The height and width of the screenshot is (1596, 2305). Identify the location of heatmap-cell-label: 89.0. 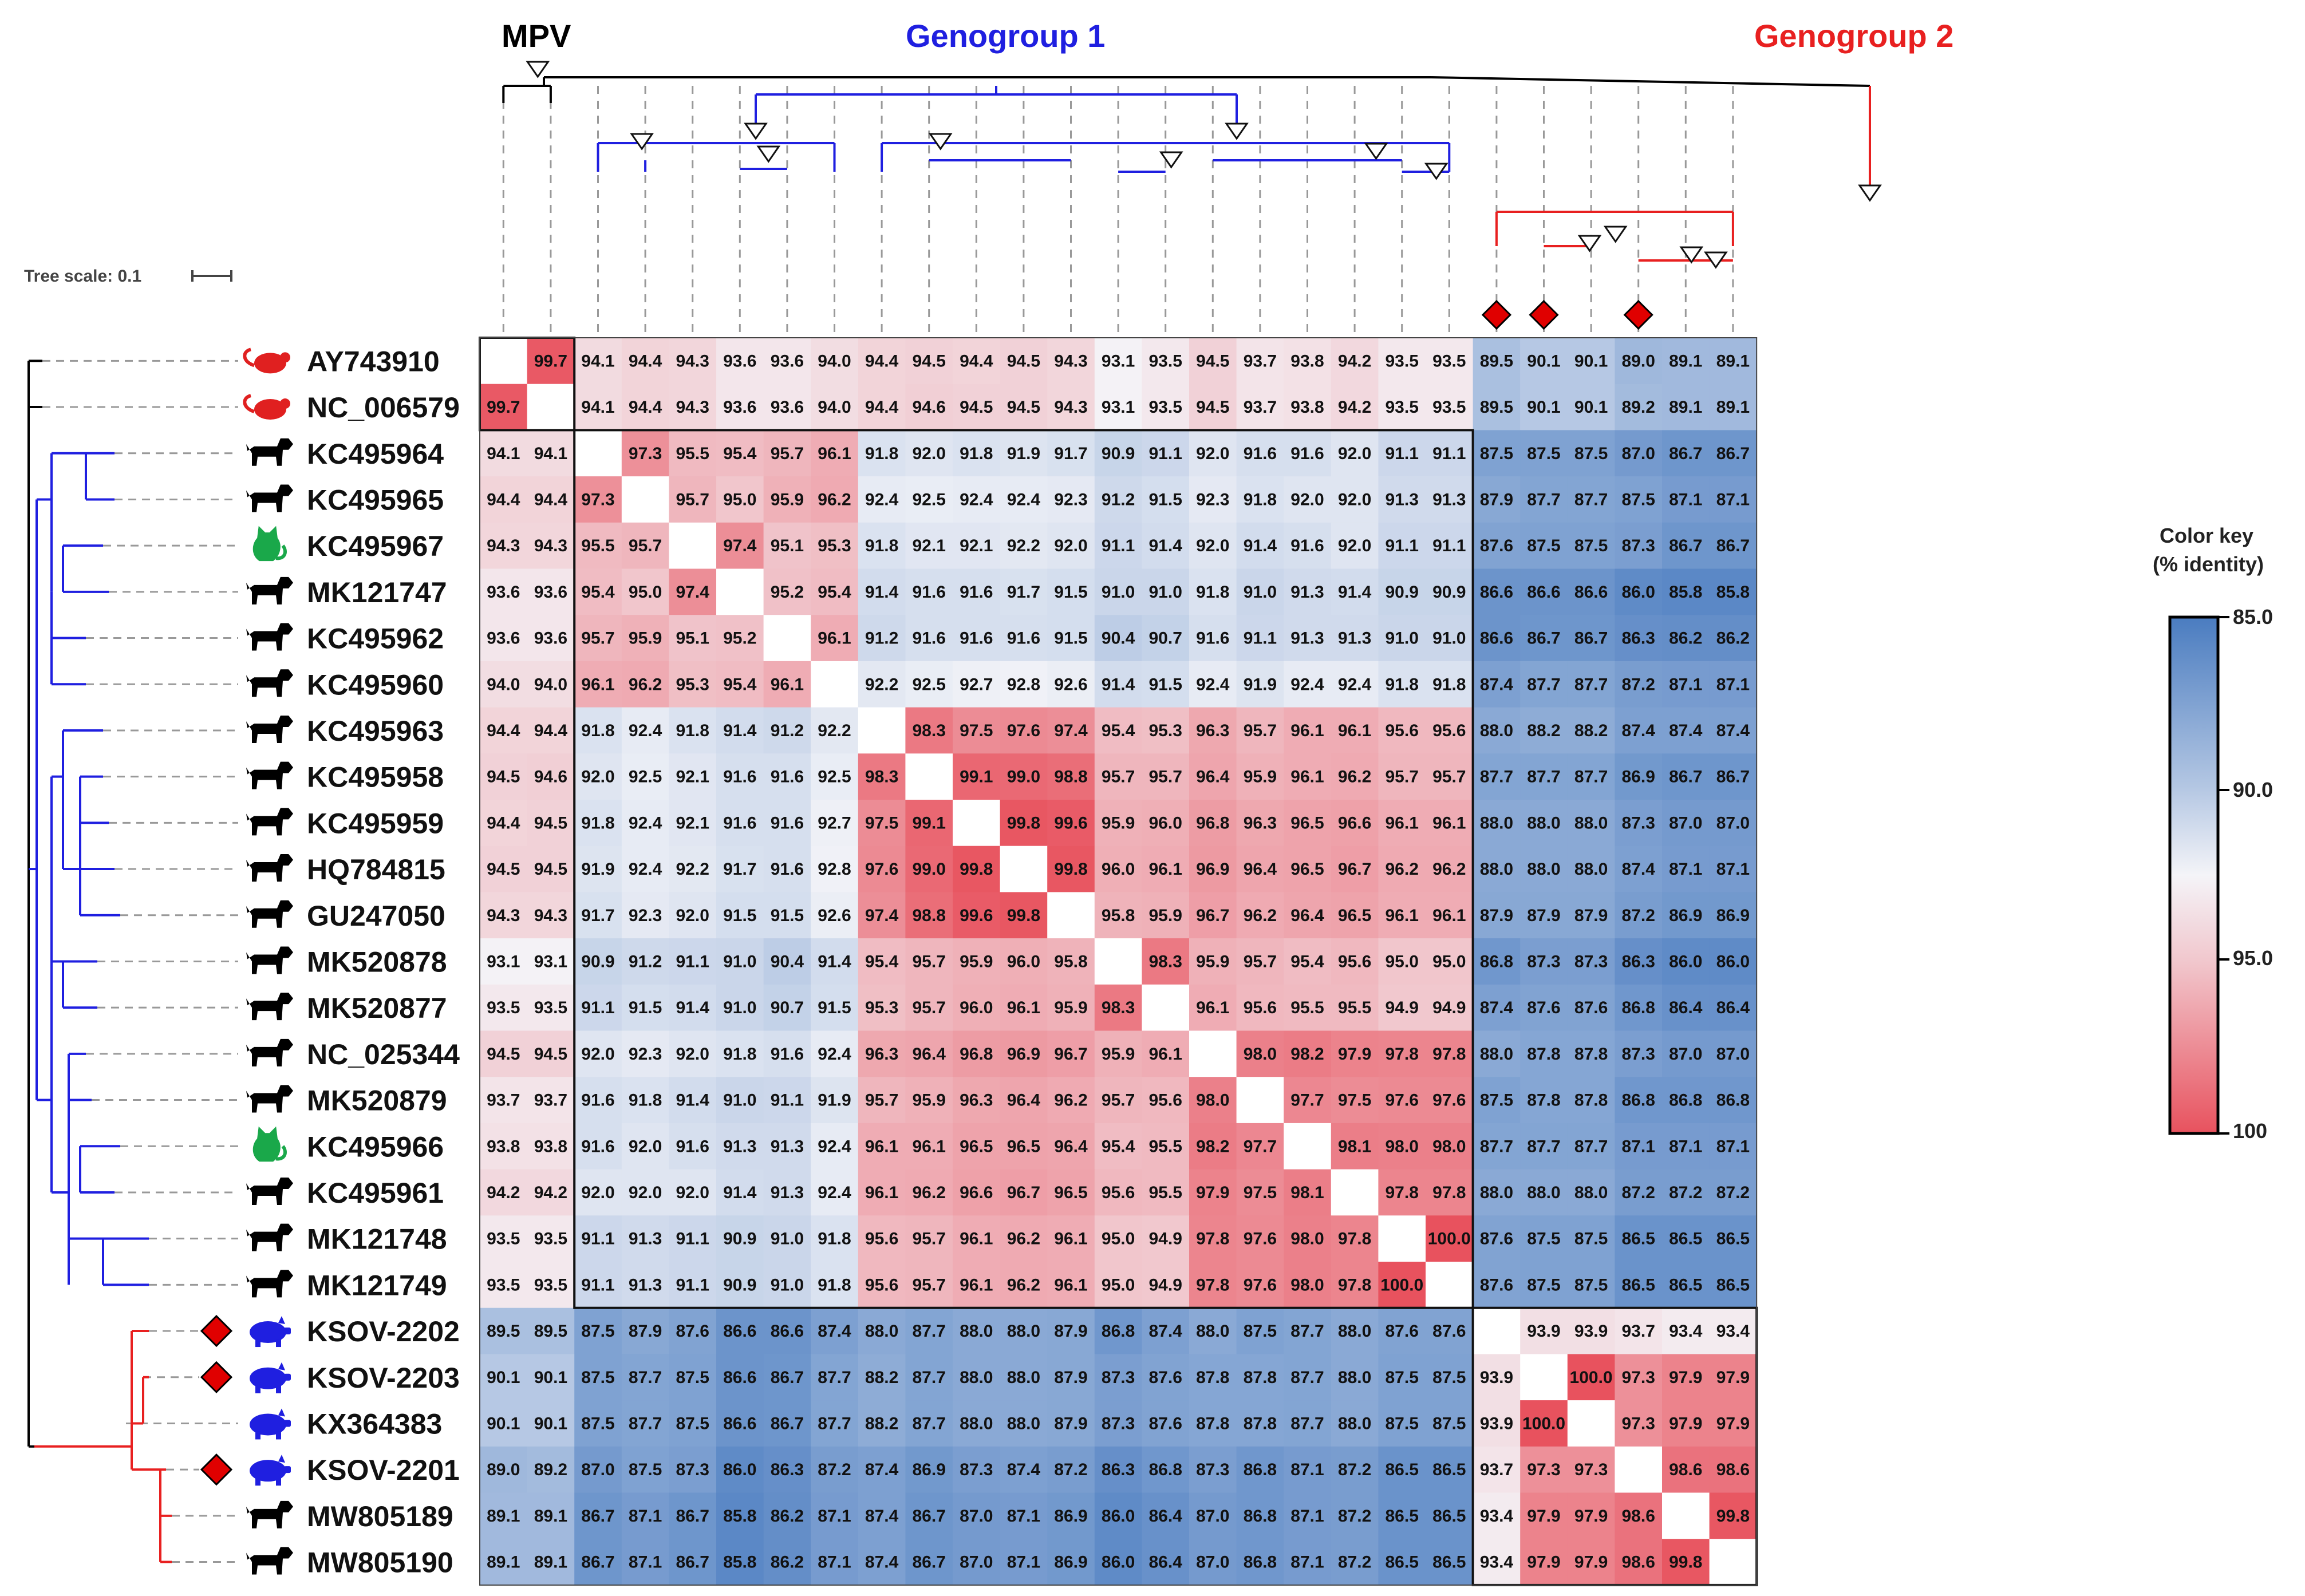
(1639, 361).